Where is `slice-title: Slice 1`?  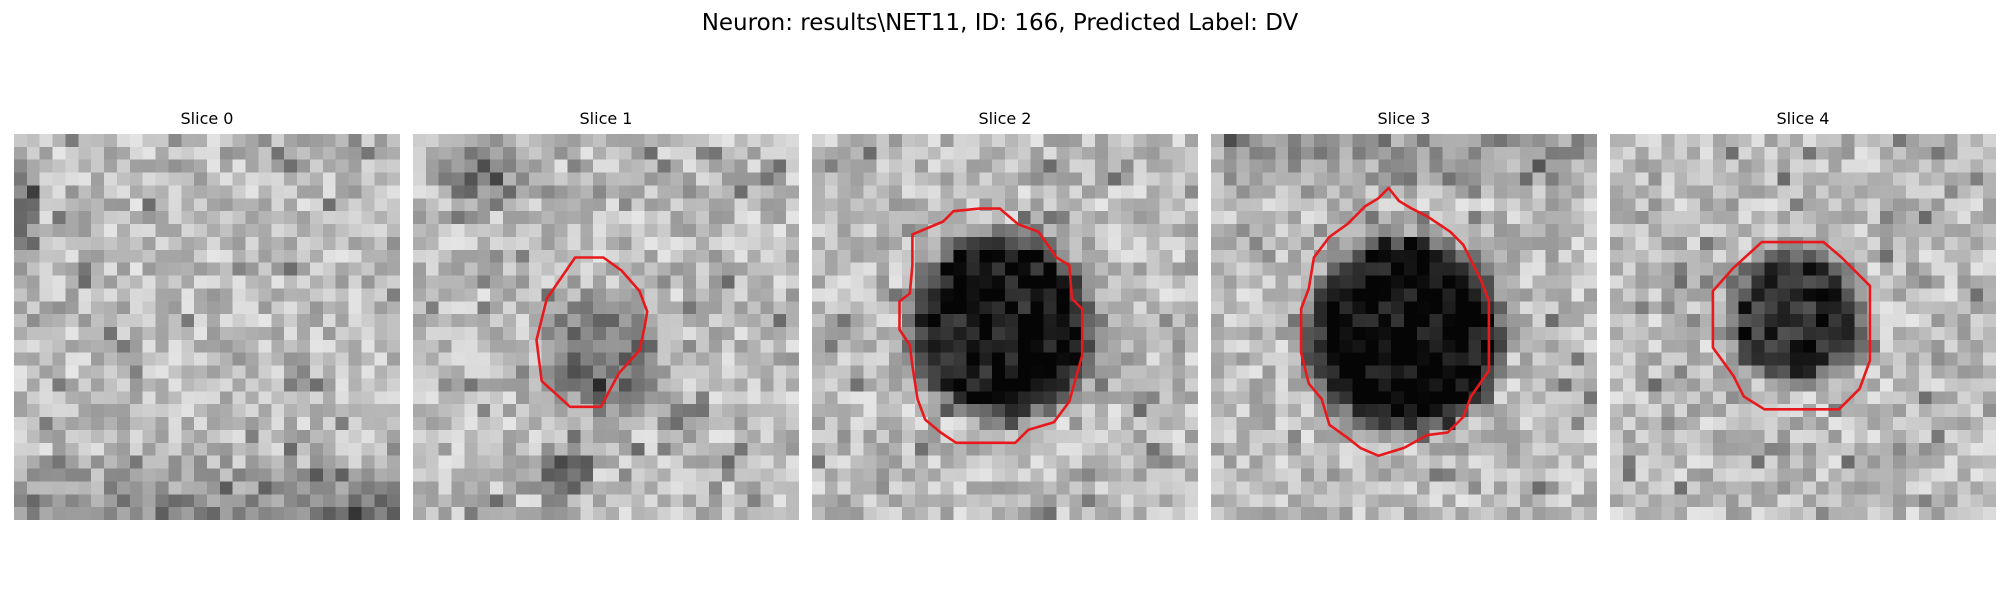
slice-title: Slice 1 is located at coordinates (606, 118).